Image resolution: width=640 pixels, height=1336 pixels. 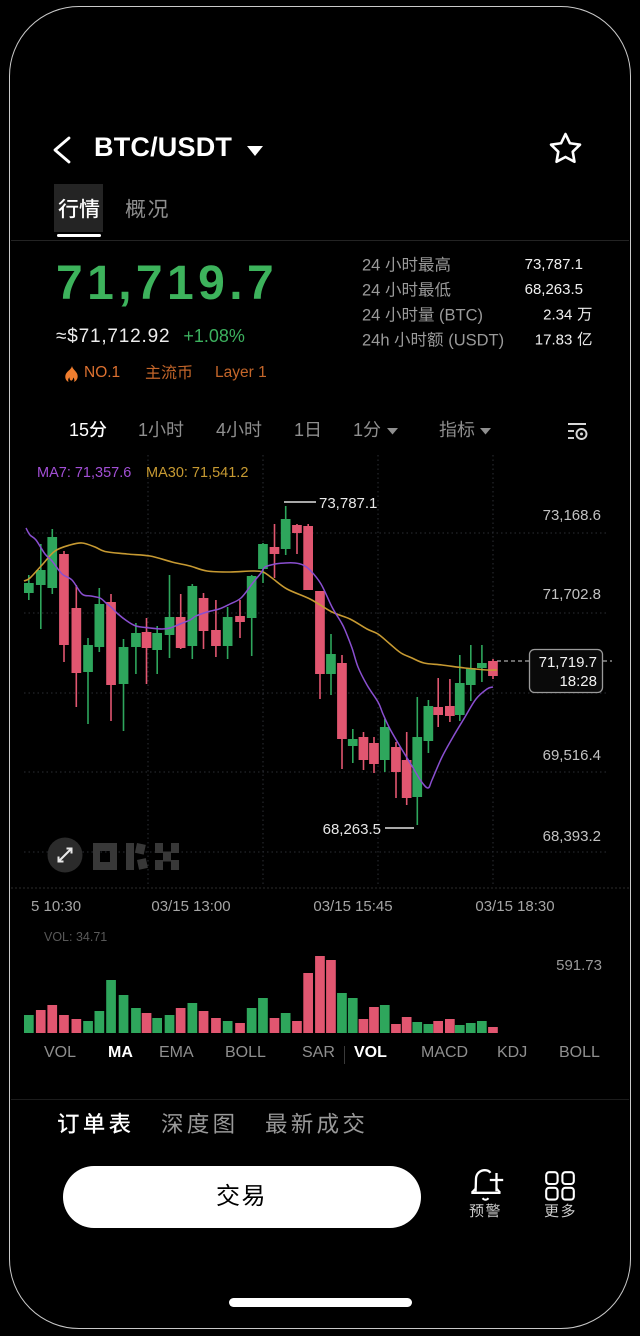 What do you see at coordinates (514, 906) in the screenshot?
I see `svg-text: 03/15 18:30` at bounding box center [514, 906].